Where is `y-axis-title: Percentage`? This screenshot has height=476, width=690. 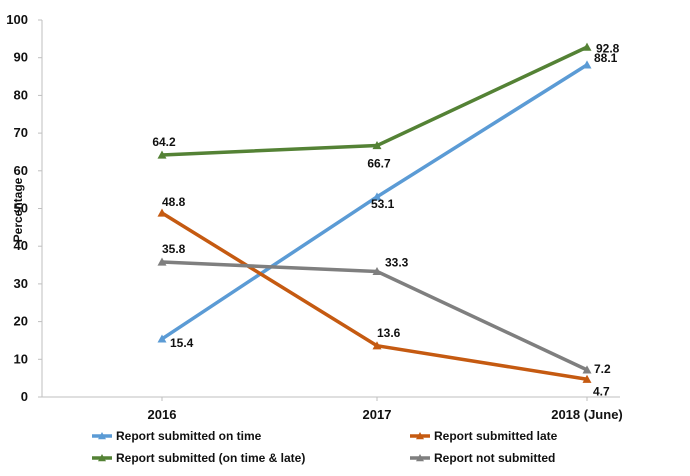
y-axis-title: Percentage is located at coordinates (18, 209).